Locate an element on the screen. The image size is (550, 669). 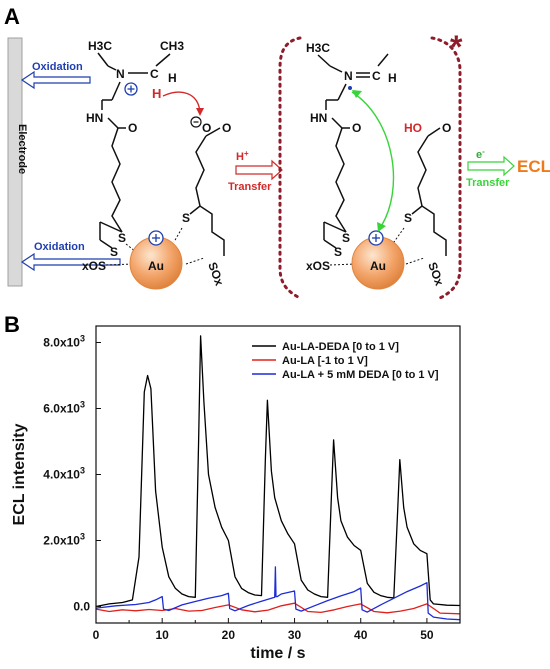
mol-left-s1: S is located at coordinates (122, 238).